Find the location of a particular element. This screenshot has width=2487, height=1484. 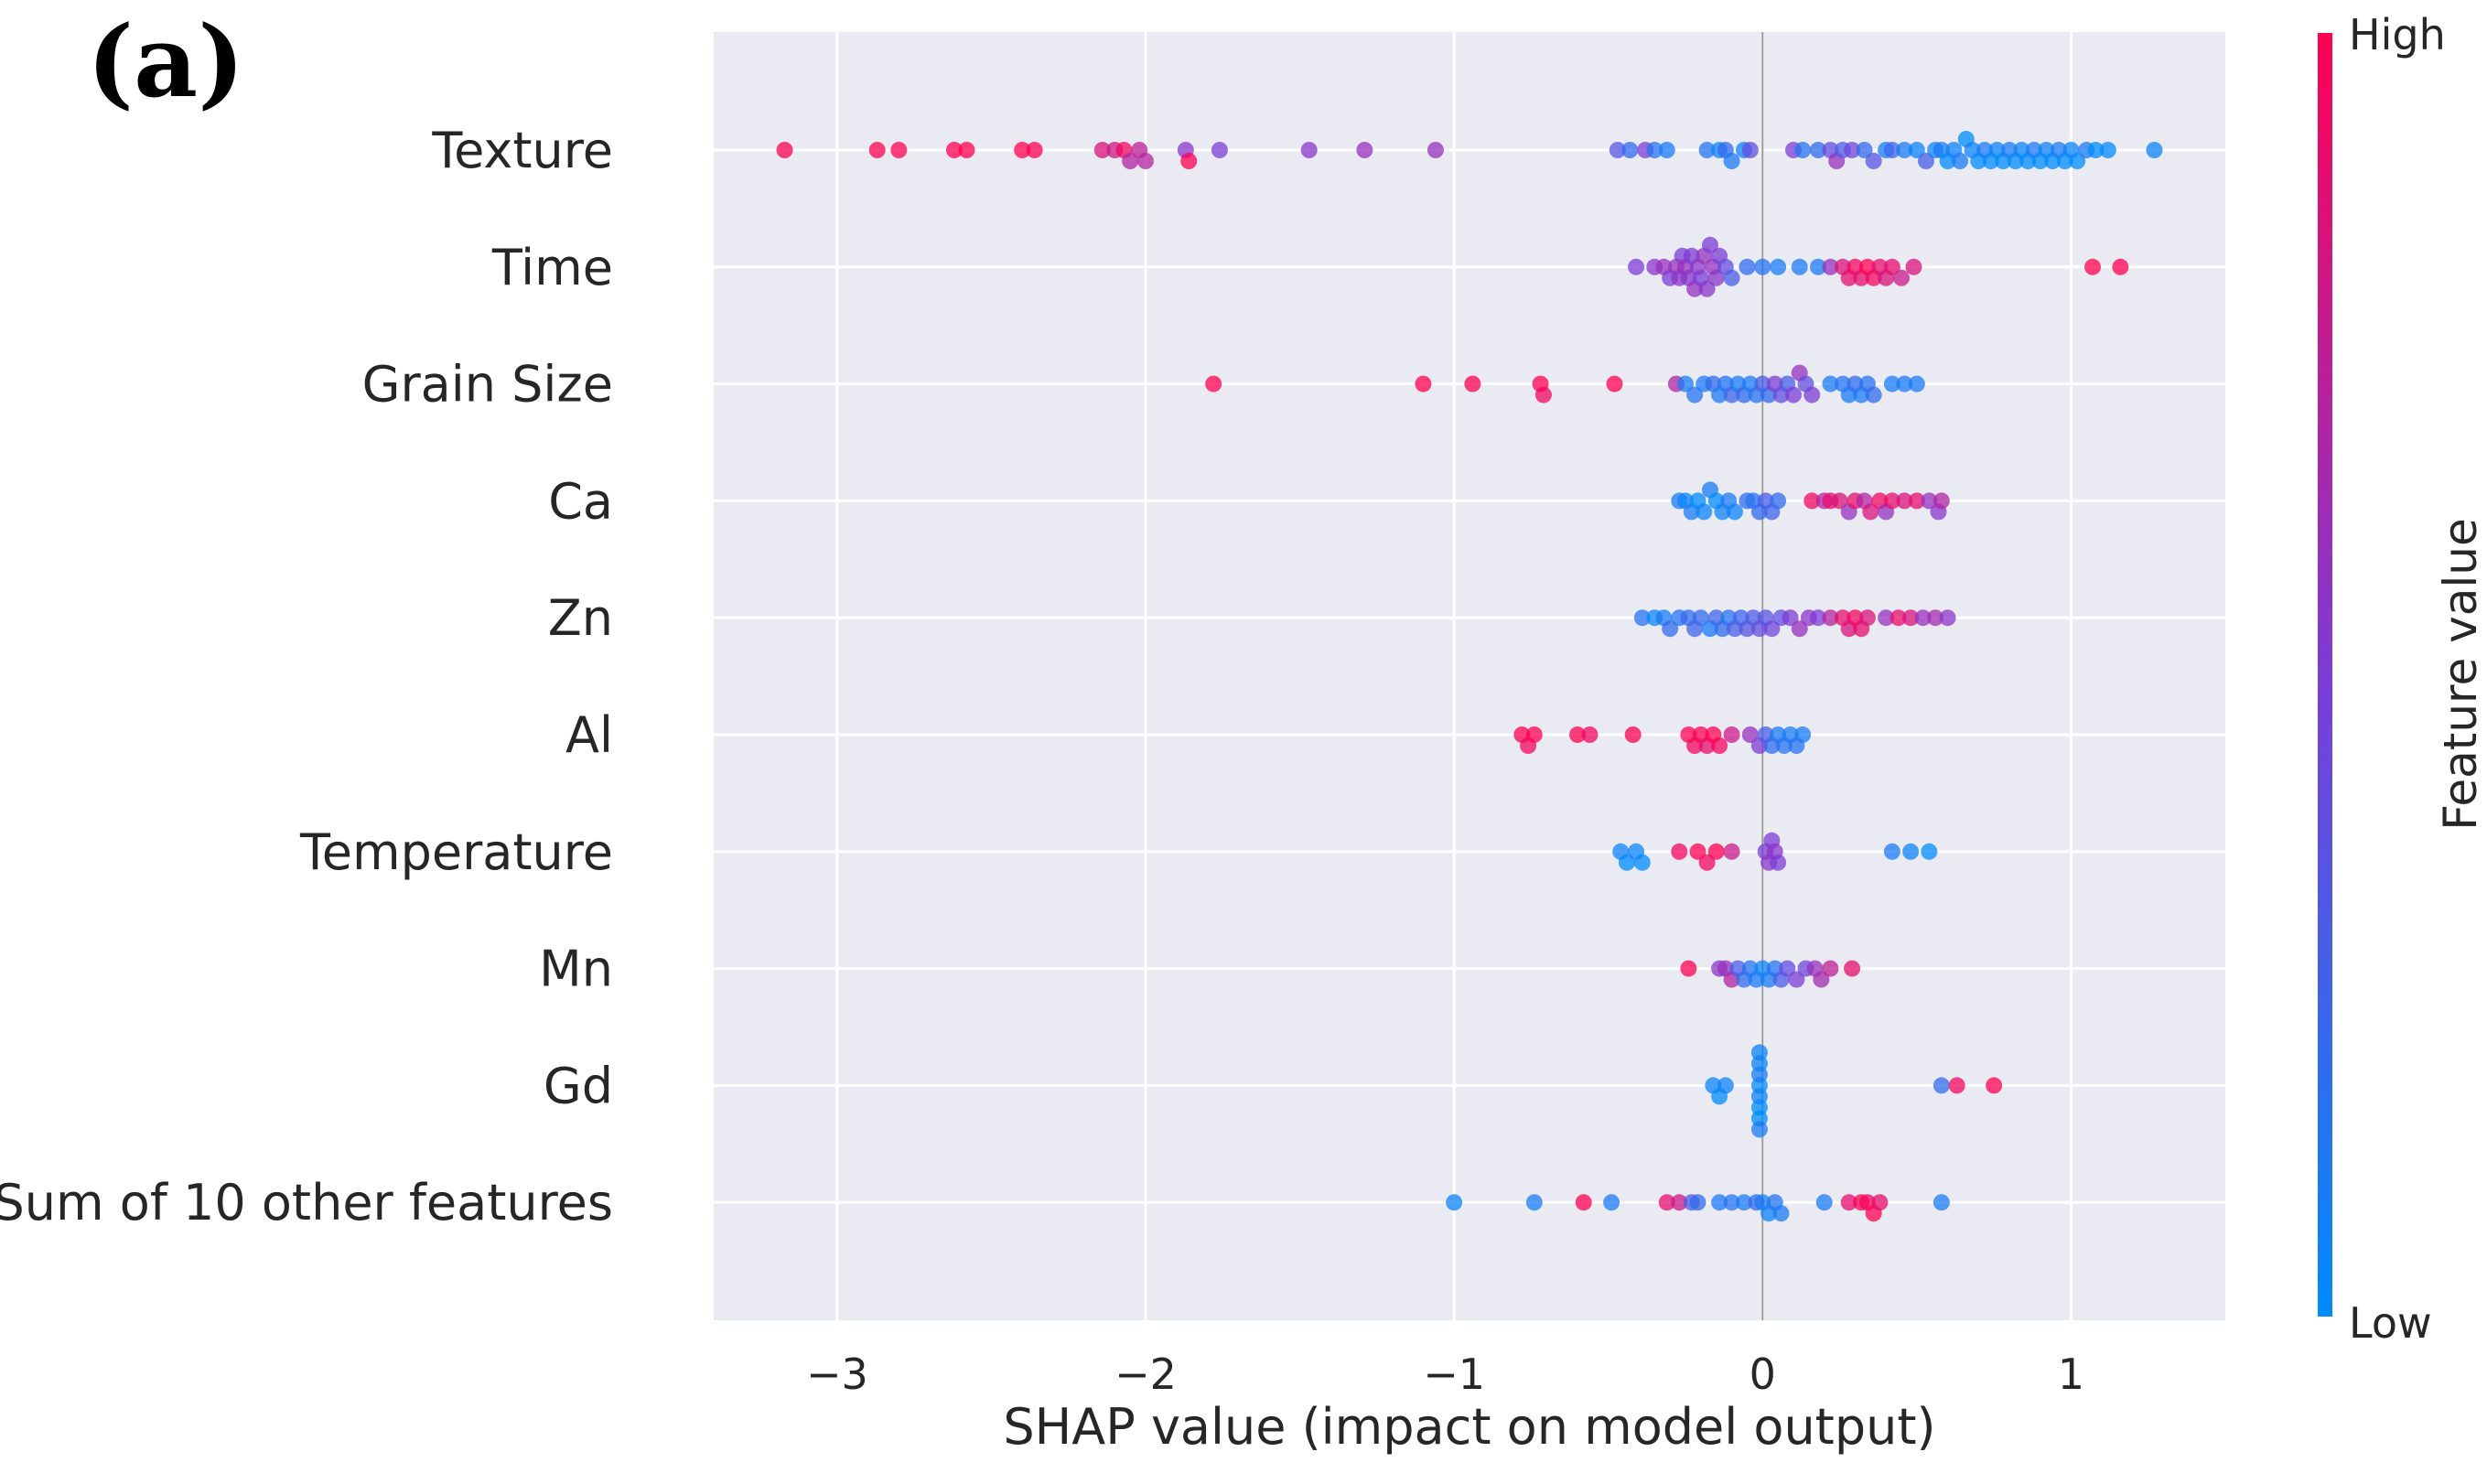

x-tick-labels: −3 −2 −1 0 1 is located at coordinates (1445, 1374).